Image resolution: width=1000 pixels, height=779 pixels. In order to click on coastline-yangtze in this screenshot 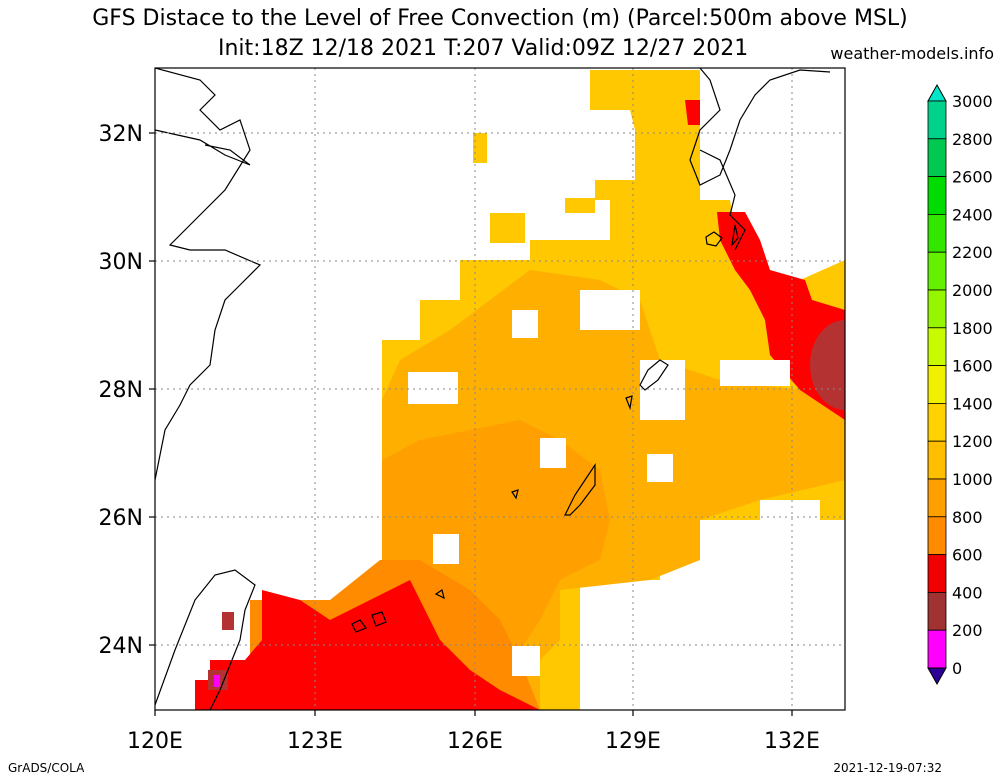, I will do `click(203, 147)`.